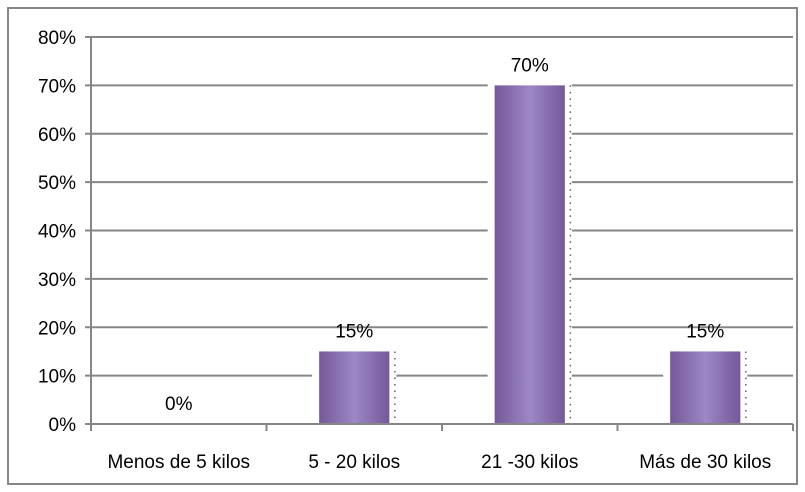  I want to click on y-tick-label: 20%, so click(57, 328).